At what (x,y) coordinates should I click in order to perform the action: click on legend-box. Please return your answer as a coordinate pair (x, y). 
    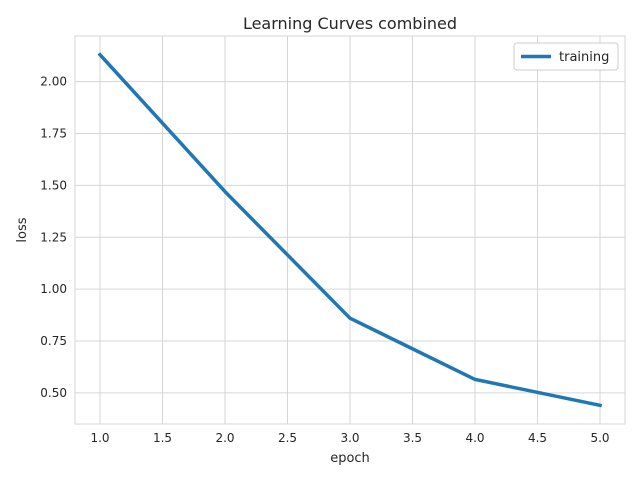
    Looking at the image, I should click on (566, 56).